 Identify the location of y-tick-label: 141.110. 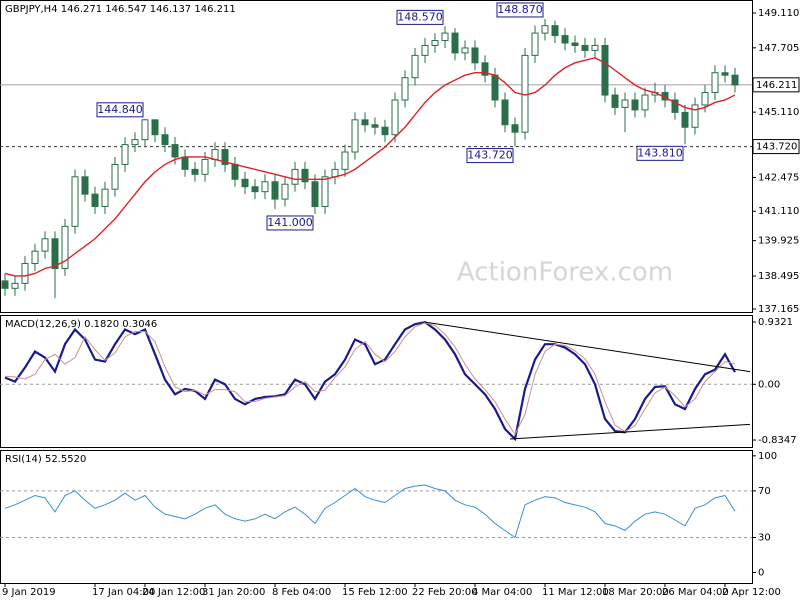
(778, 211).